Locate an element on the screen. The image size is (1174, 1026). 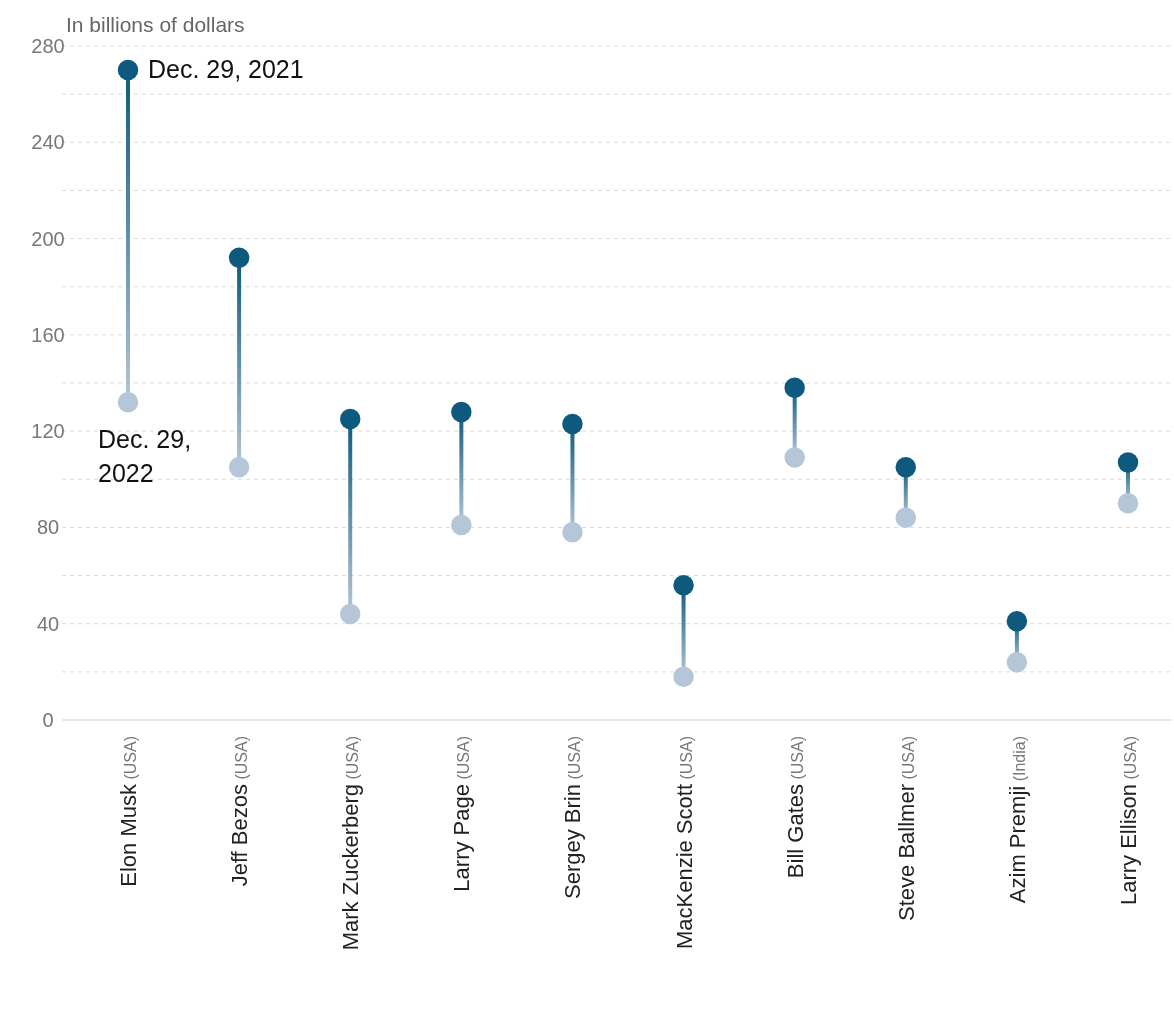
x-tick-label: Larry Page (USA) is located at coordinates (462, 814).